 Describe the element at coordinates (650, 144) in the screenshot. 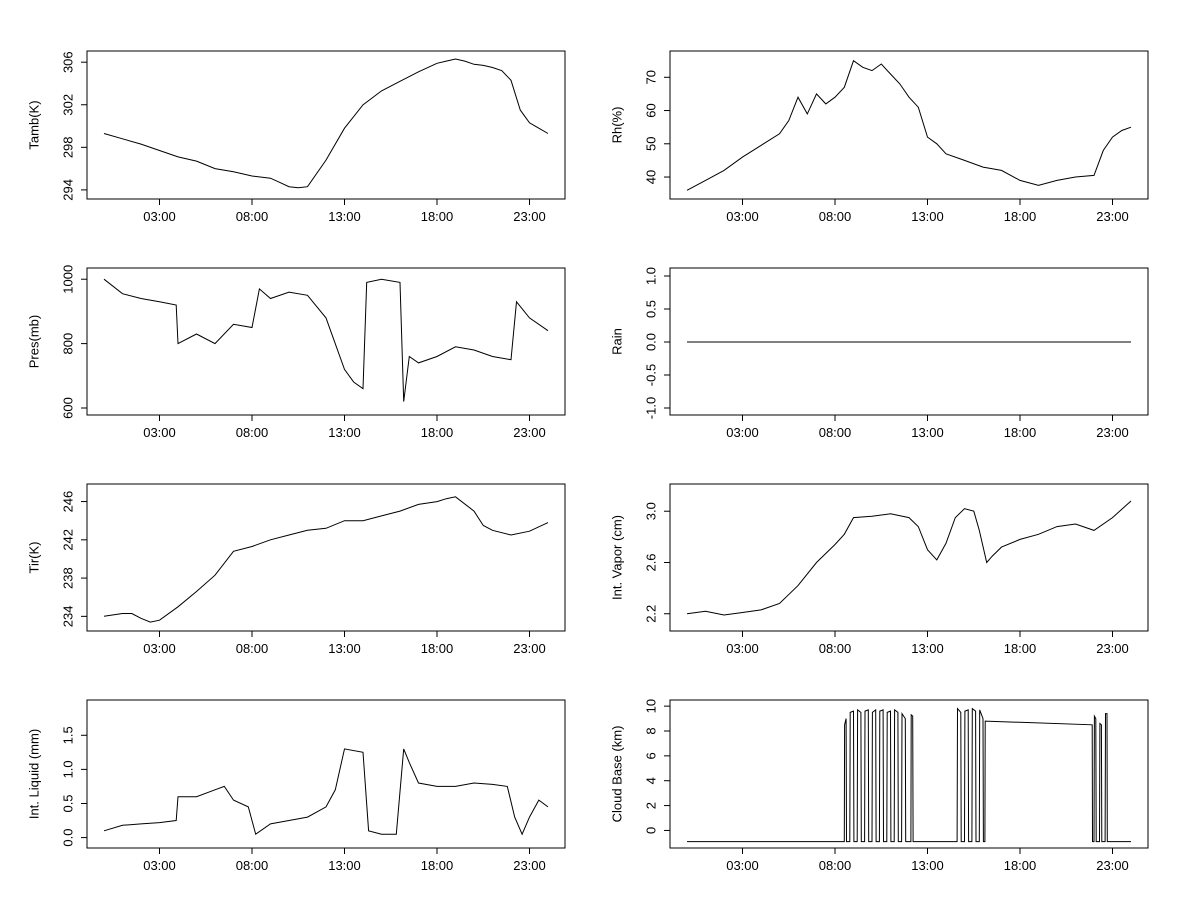

I see `y-tick-label: 50` at that location.